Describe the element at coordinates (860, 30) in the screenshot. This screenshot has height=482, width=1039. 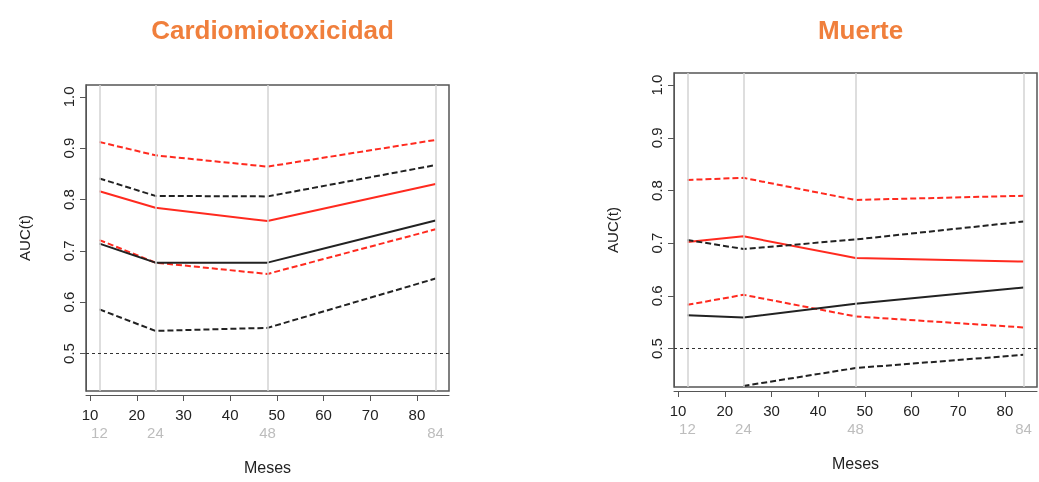
I see `chart-title: Muerte` at that location.